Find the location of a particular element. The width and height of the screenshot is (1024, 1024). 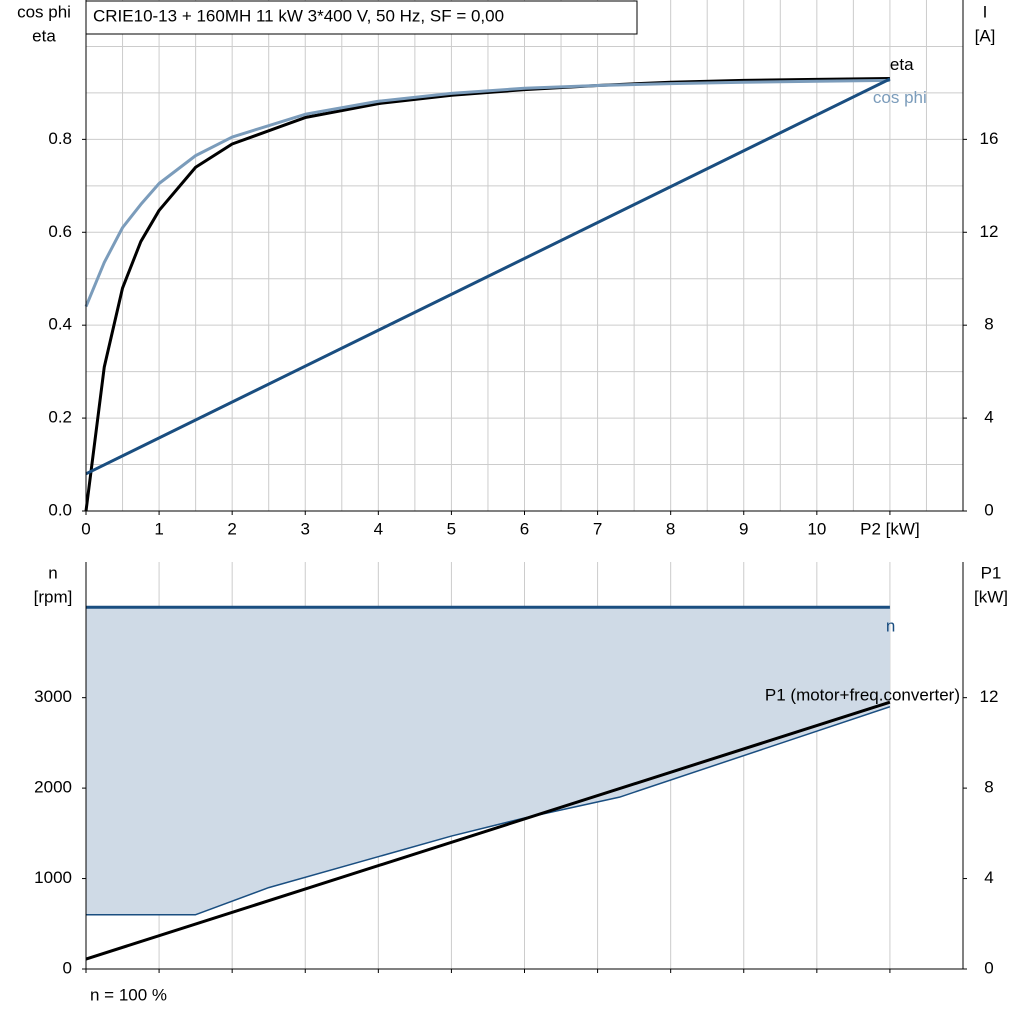

y-tick-label: 2000 is located at coordinates (53, 787).